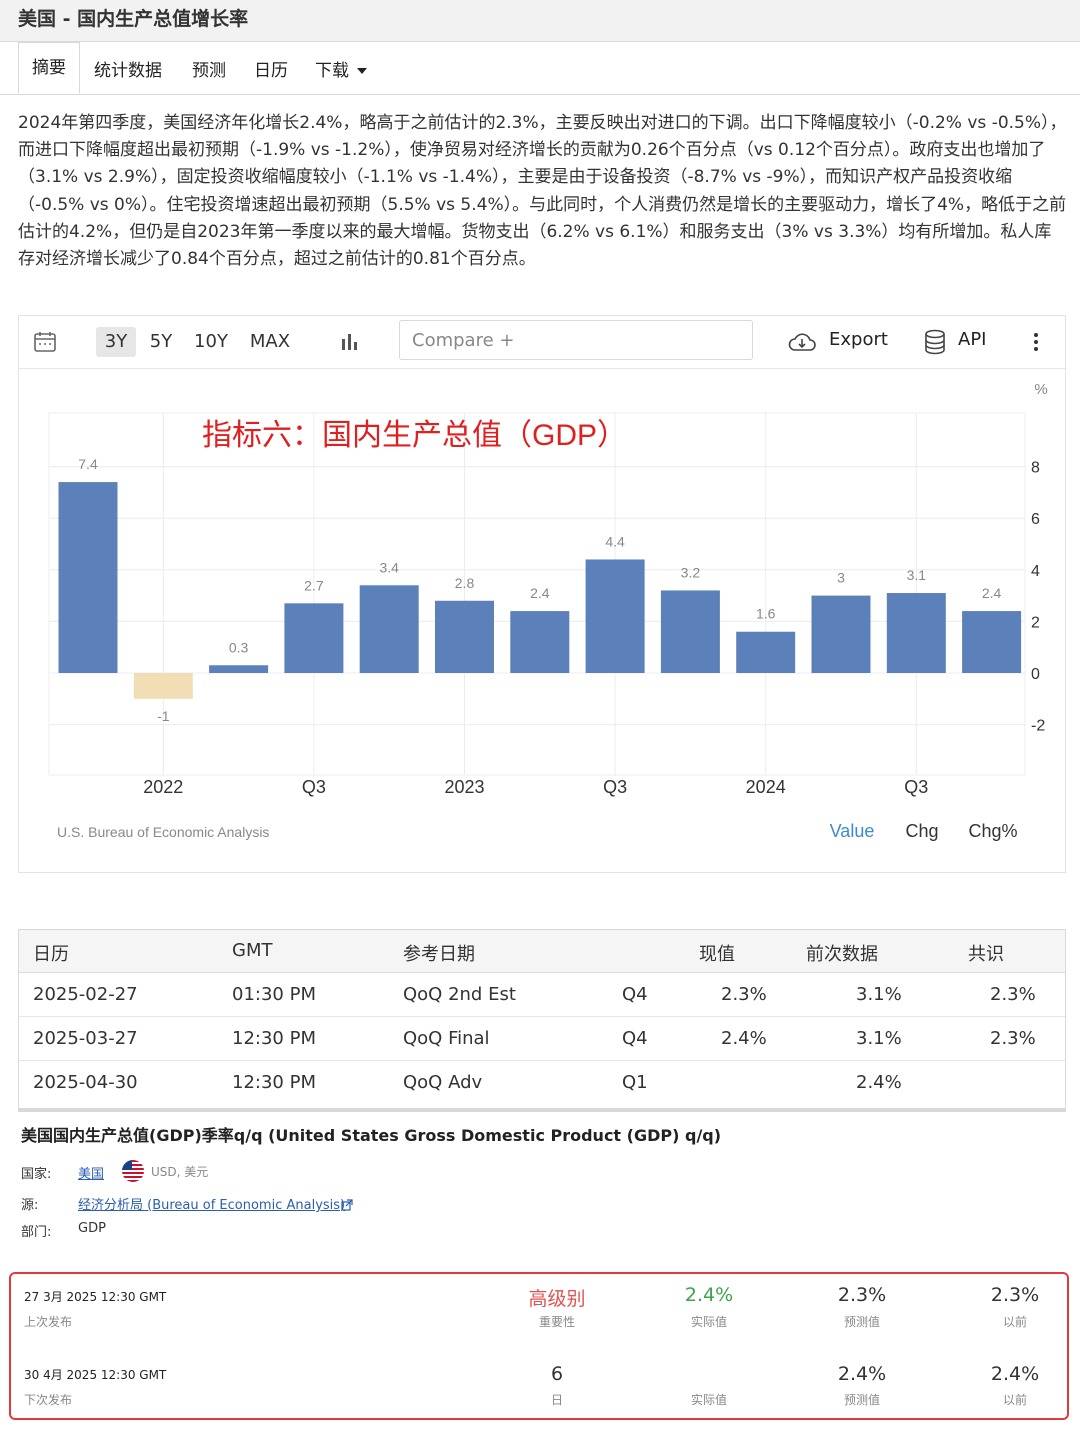  What do you see at coordinates (1014, 1322) in the screenshot?
I see `last-previous-label: 以前` at bounding box center [1014, 1322].